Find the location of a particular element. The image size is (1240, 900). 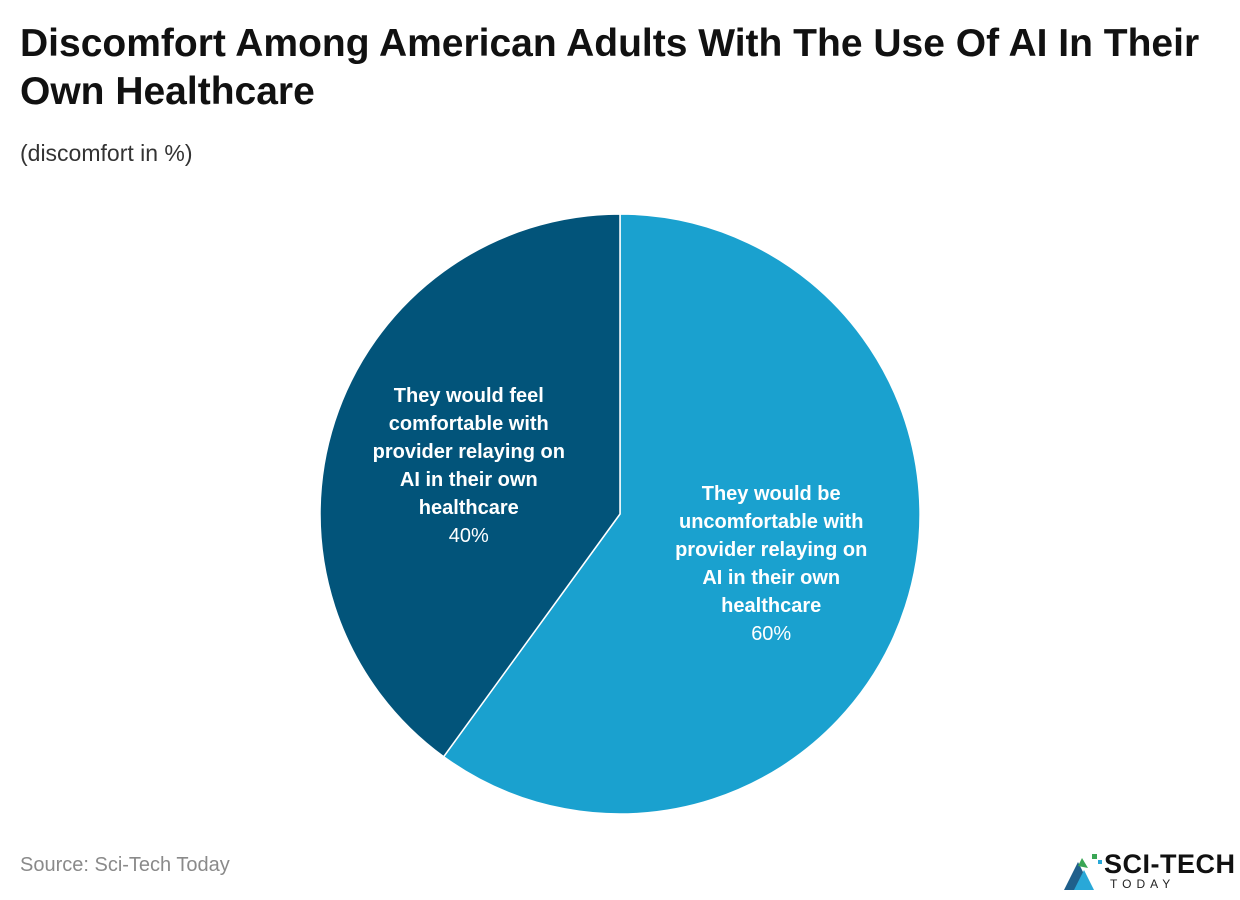

source-note: Source: Sci-Tech Today is located at coordinates (125, 865).